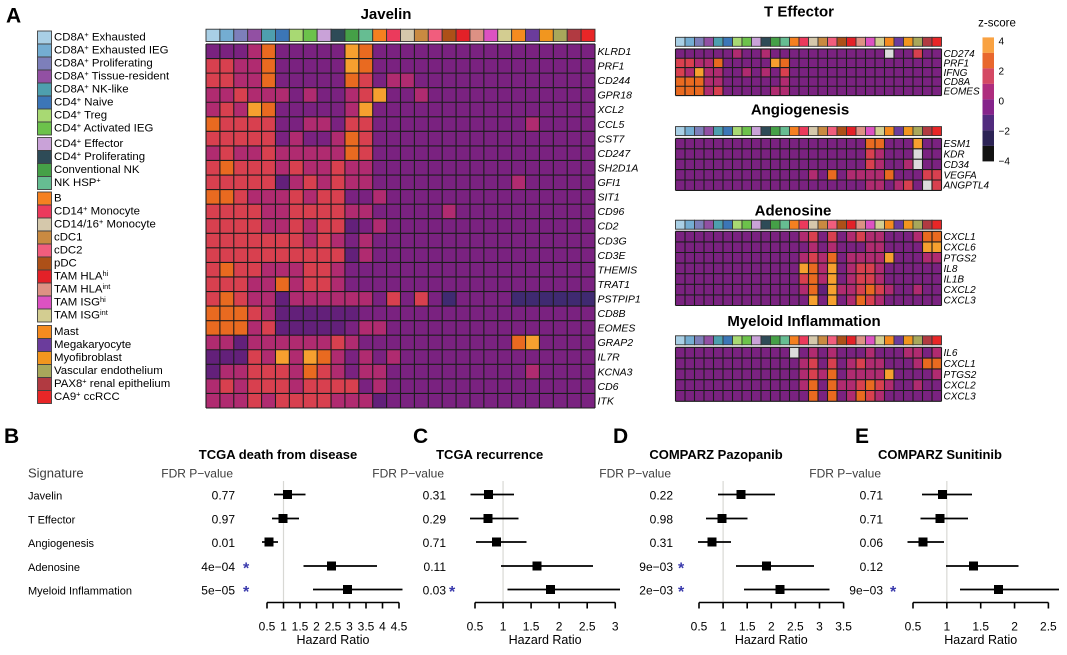  Describe the element at coordinates (954, 280) in the screenshot. I see `svg-text: IL1B` at that location.